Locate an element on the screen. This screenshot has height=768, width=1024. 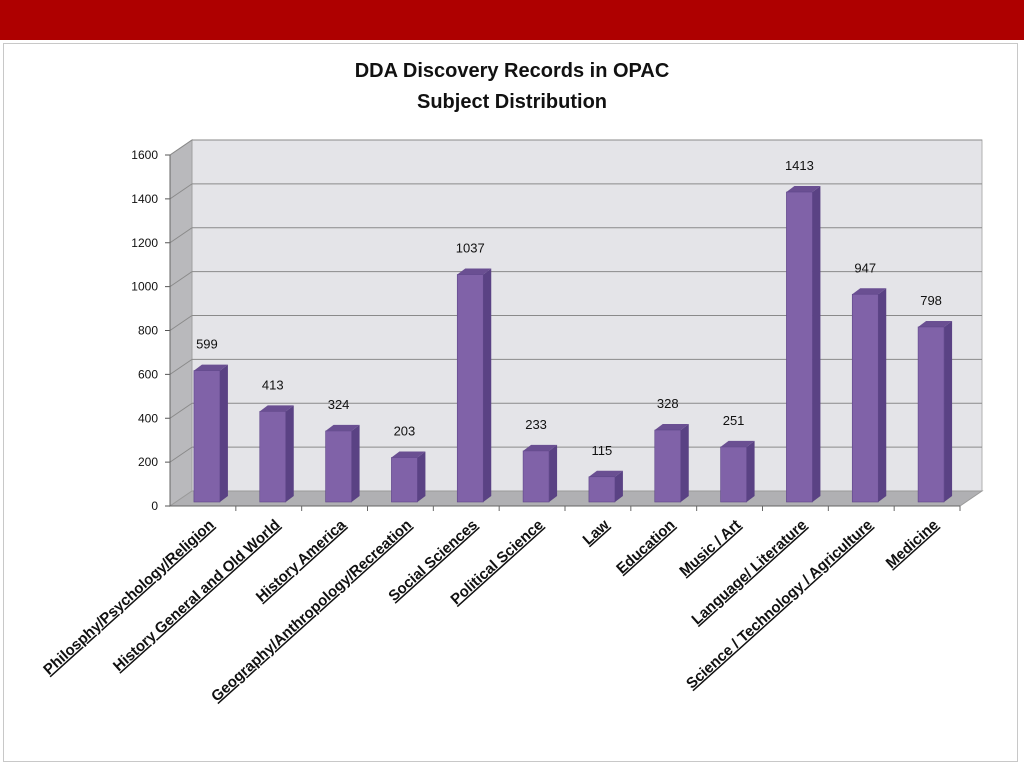
data-label: 947 is located at coordinates (865, 267).